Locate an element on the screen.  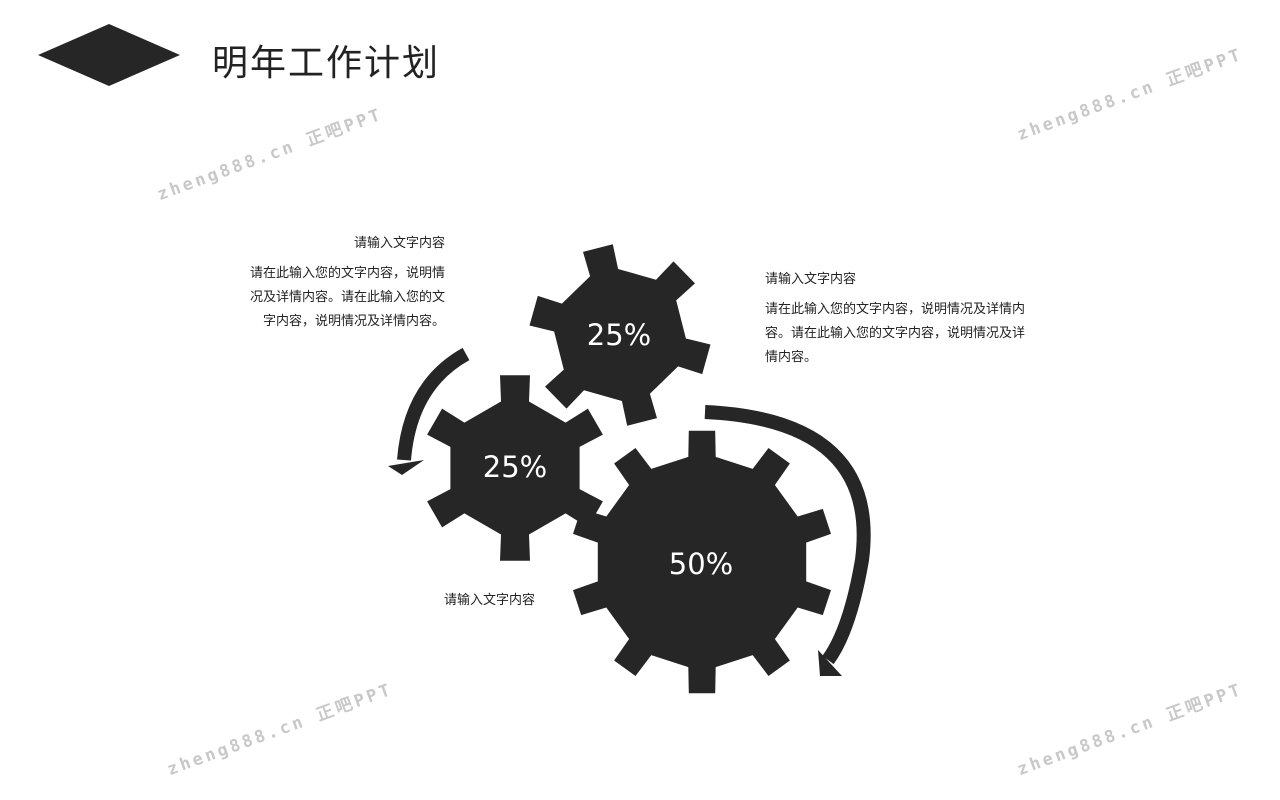
text-block-bottom: 请输入文字内容 is located at coordinates (490, 600).